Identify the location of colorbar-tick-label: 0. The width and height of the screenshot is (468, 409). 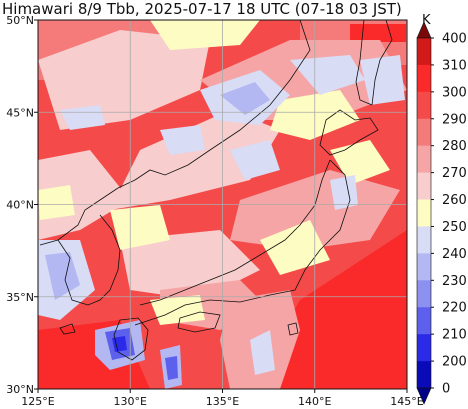
(446, 389).